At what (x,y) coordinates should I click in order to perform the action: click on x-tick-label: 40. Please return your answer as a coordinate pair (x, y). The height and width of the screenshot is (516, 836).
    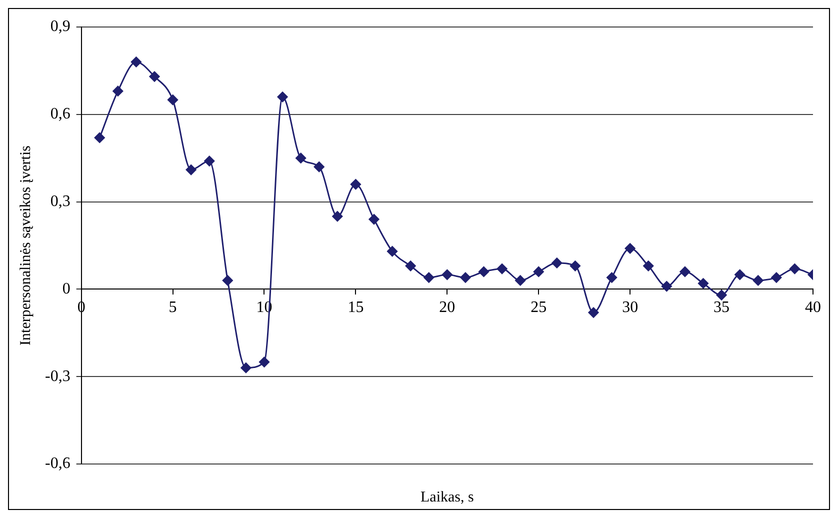
    Looking at the image, I should click on (813, 307).